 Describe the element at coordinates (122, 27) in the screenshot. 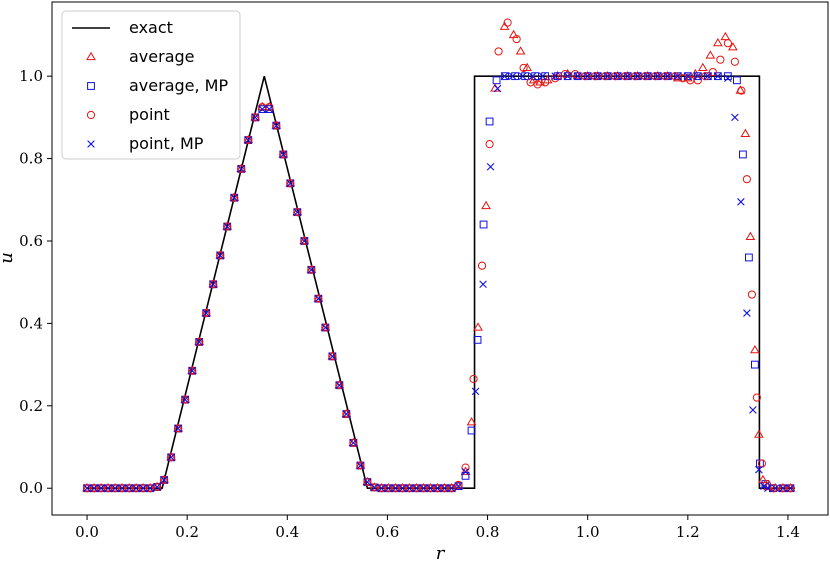

I see `legend-item-exact: exact` at that location.